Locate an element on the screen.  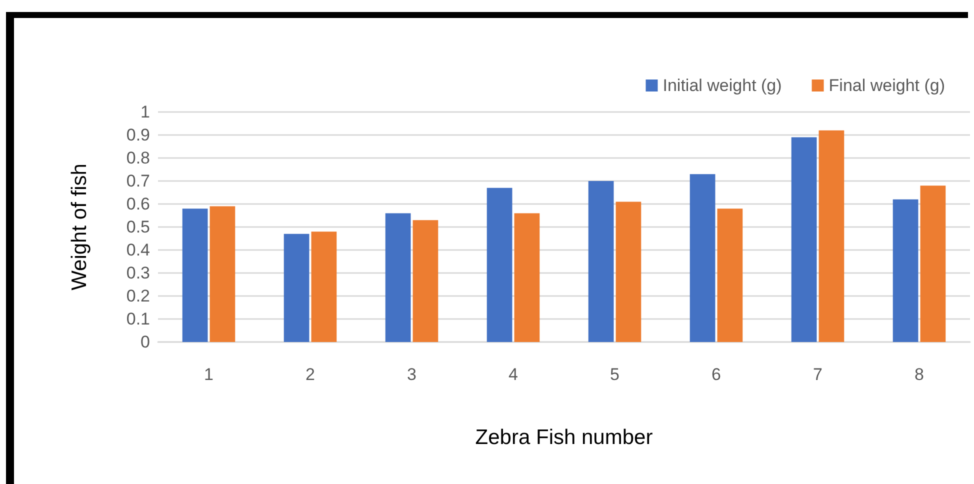
y-axis-title: Weight of fish is located at coordinates (79, 227).